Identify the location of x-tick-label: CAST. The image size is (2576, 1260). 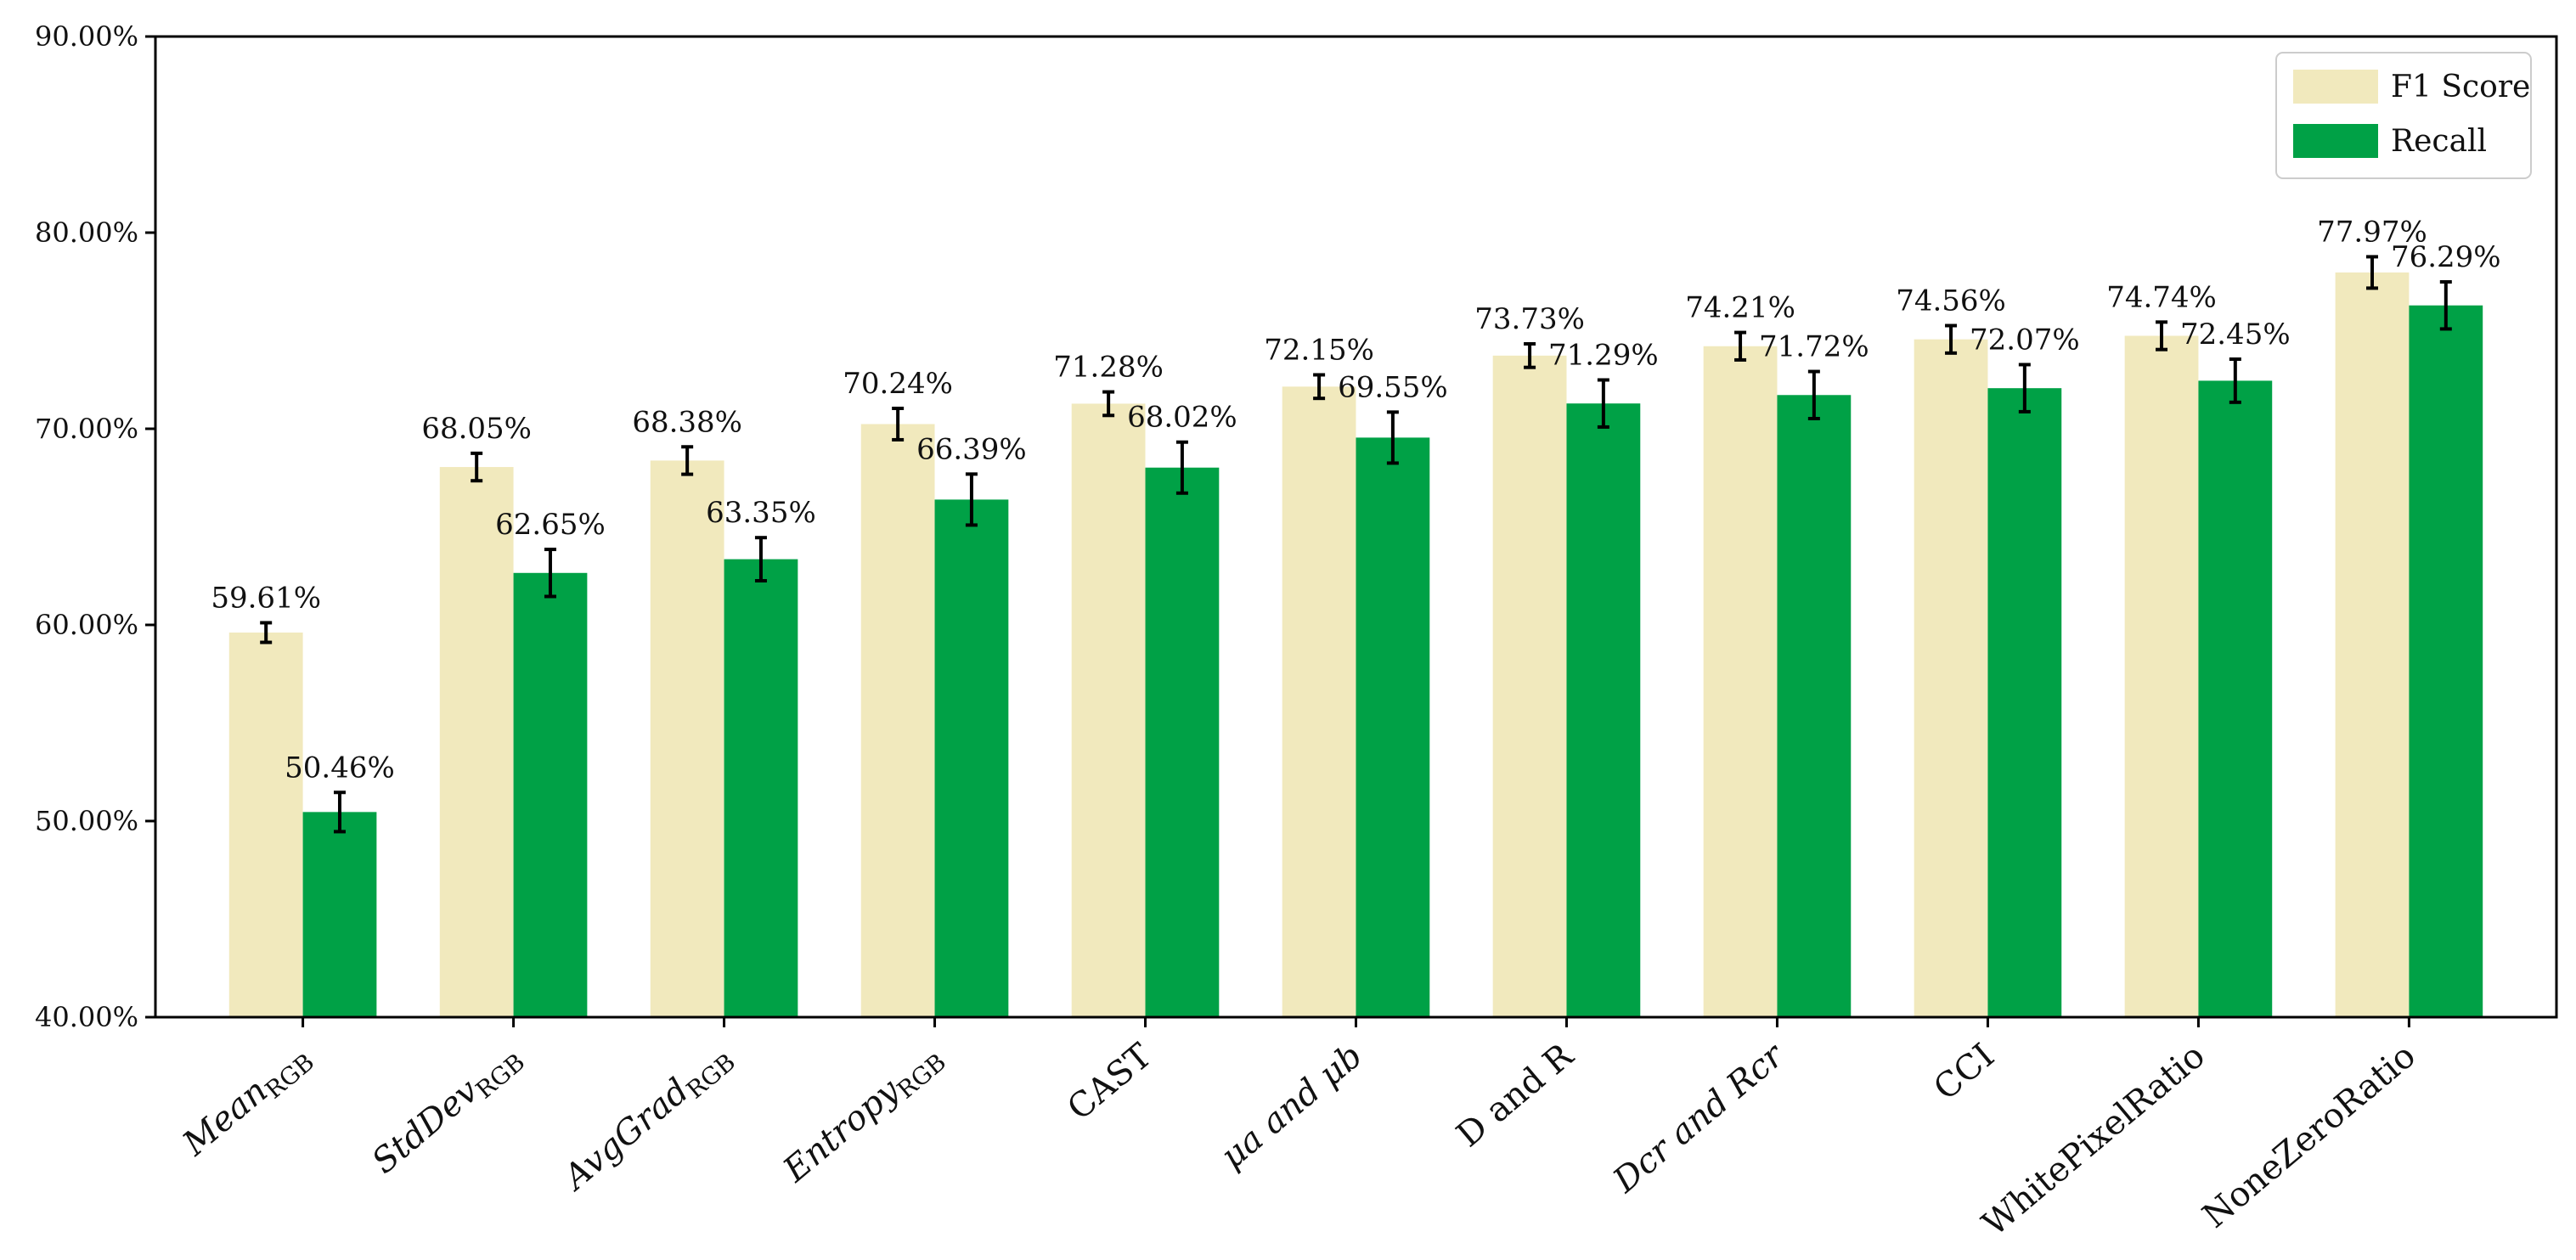
(1109, 1082).